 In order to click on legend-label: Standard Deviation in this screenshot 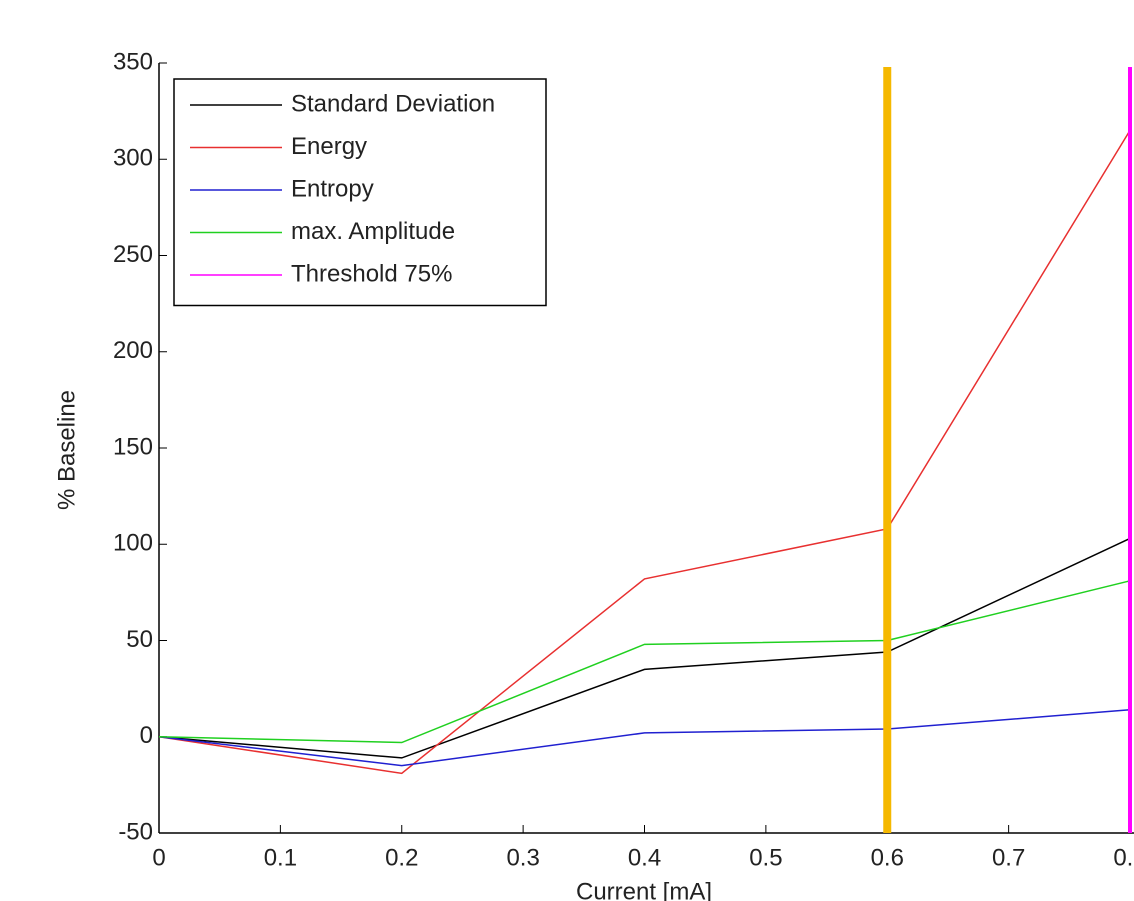, I will do `click(393, 103)`.